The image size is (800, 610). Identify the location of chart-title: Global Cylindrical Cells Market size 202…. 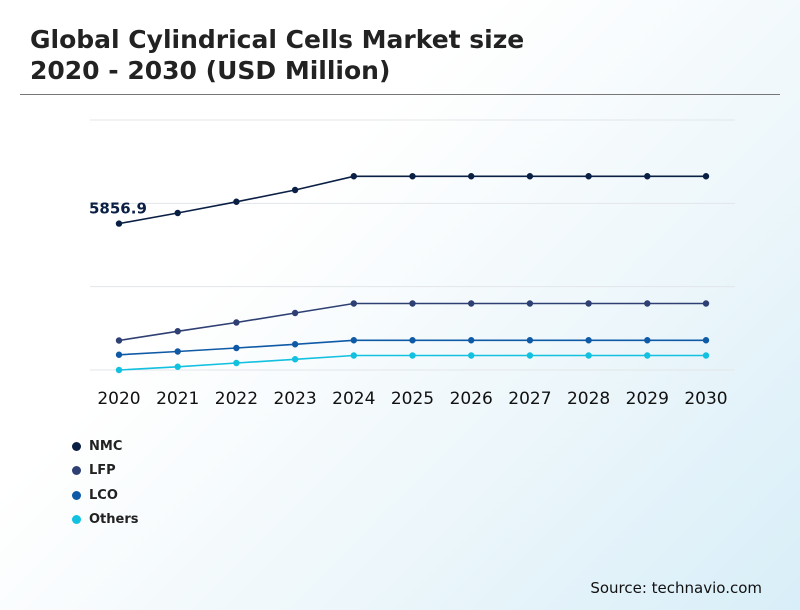
(277, 55).